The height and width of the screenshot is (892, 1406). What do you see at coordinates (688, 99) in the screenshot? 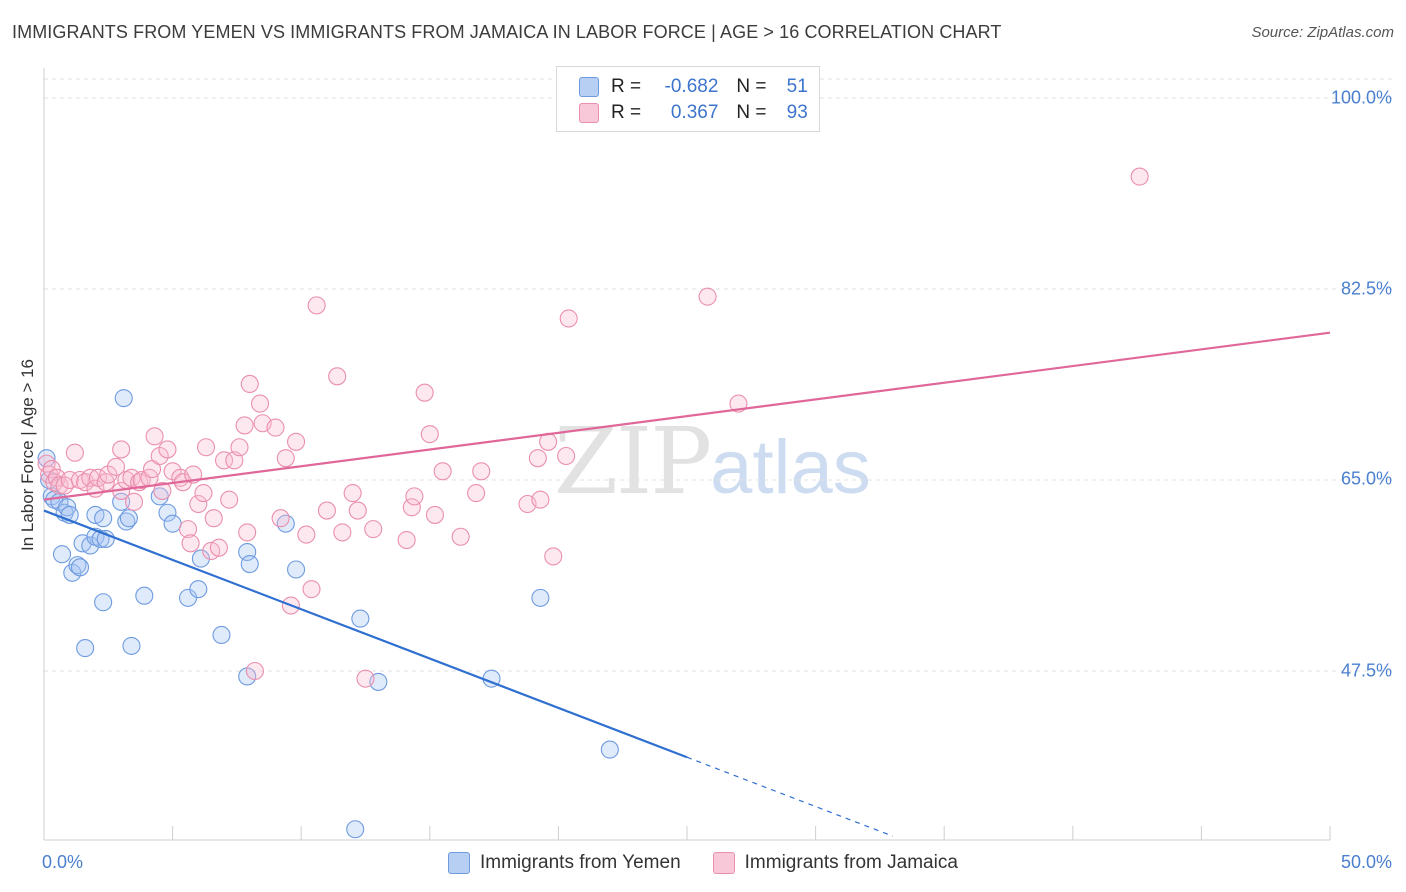
I see `correlation-legend: R = -0.682 N = 51 R = 0.367 N = 93` at bounding box center [688, 99].